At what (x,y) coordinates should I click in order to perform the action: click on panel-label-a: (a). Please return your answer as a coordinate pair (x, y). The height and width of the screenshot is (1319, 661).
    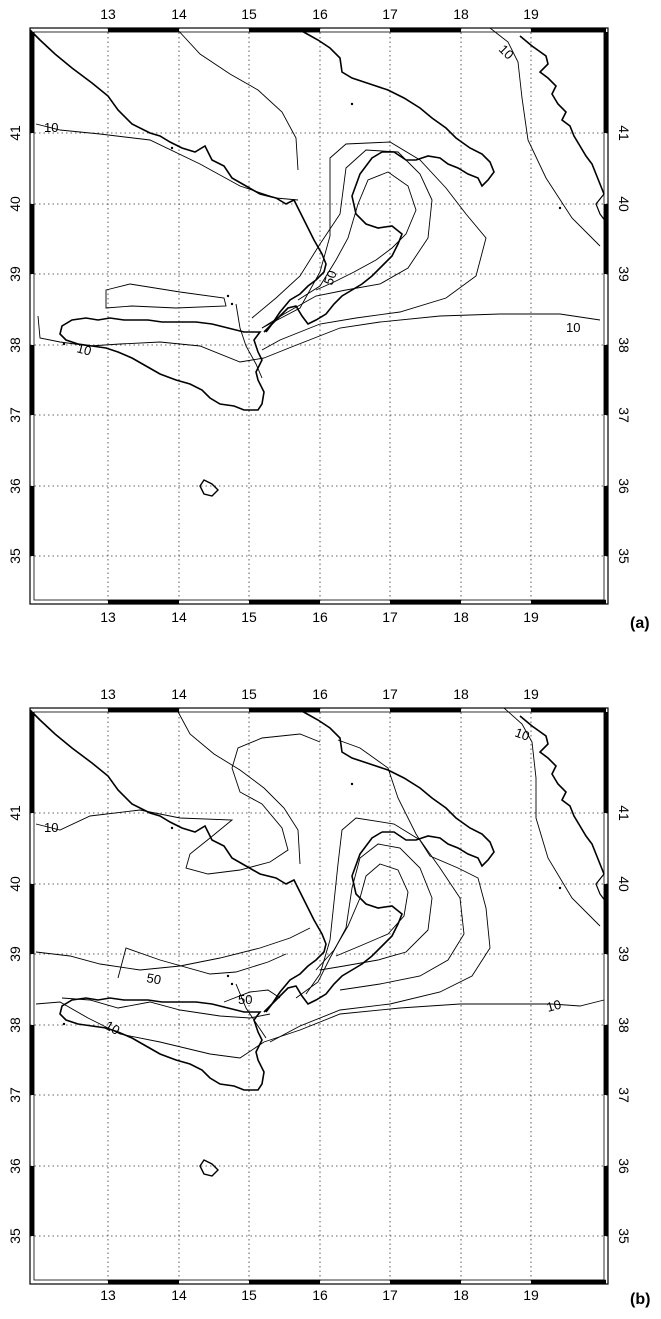
    Looking at the image, I should click on (640, 623).